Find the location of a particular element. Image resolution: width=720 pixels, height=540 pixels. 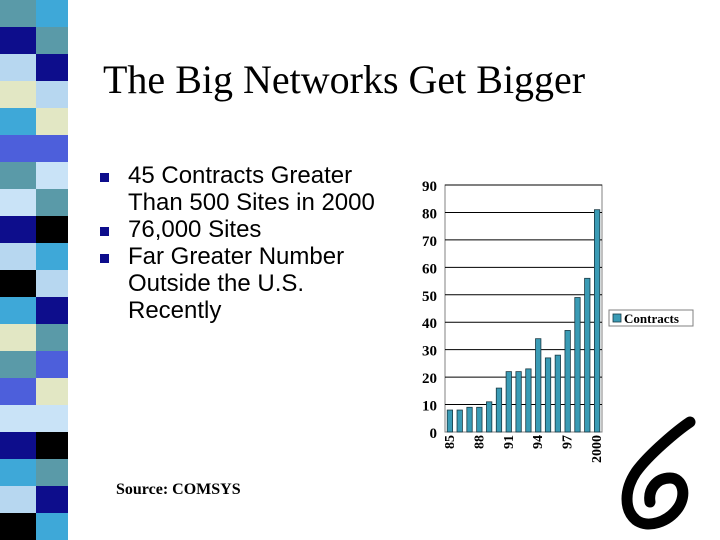

y-tick-label: 70 is located at coordinates (429, 242).